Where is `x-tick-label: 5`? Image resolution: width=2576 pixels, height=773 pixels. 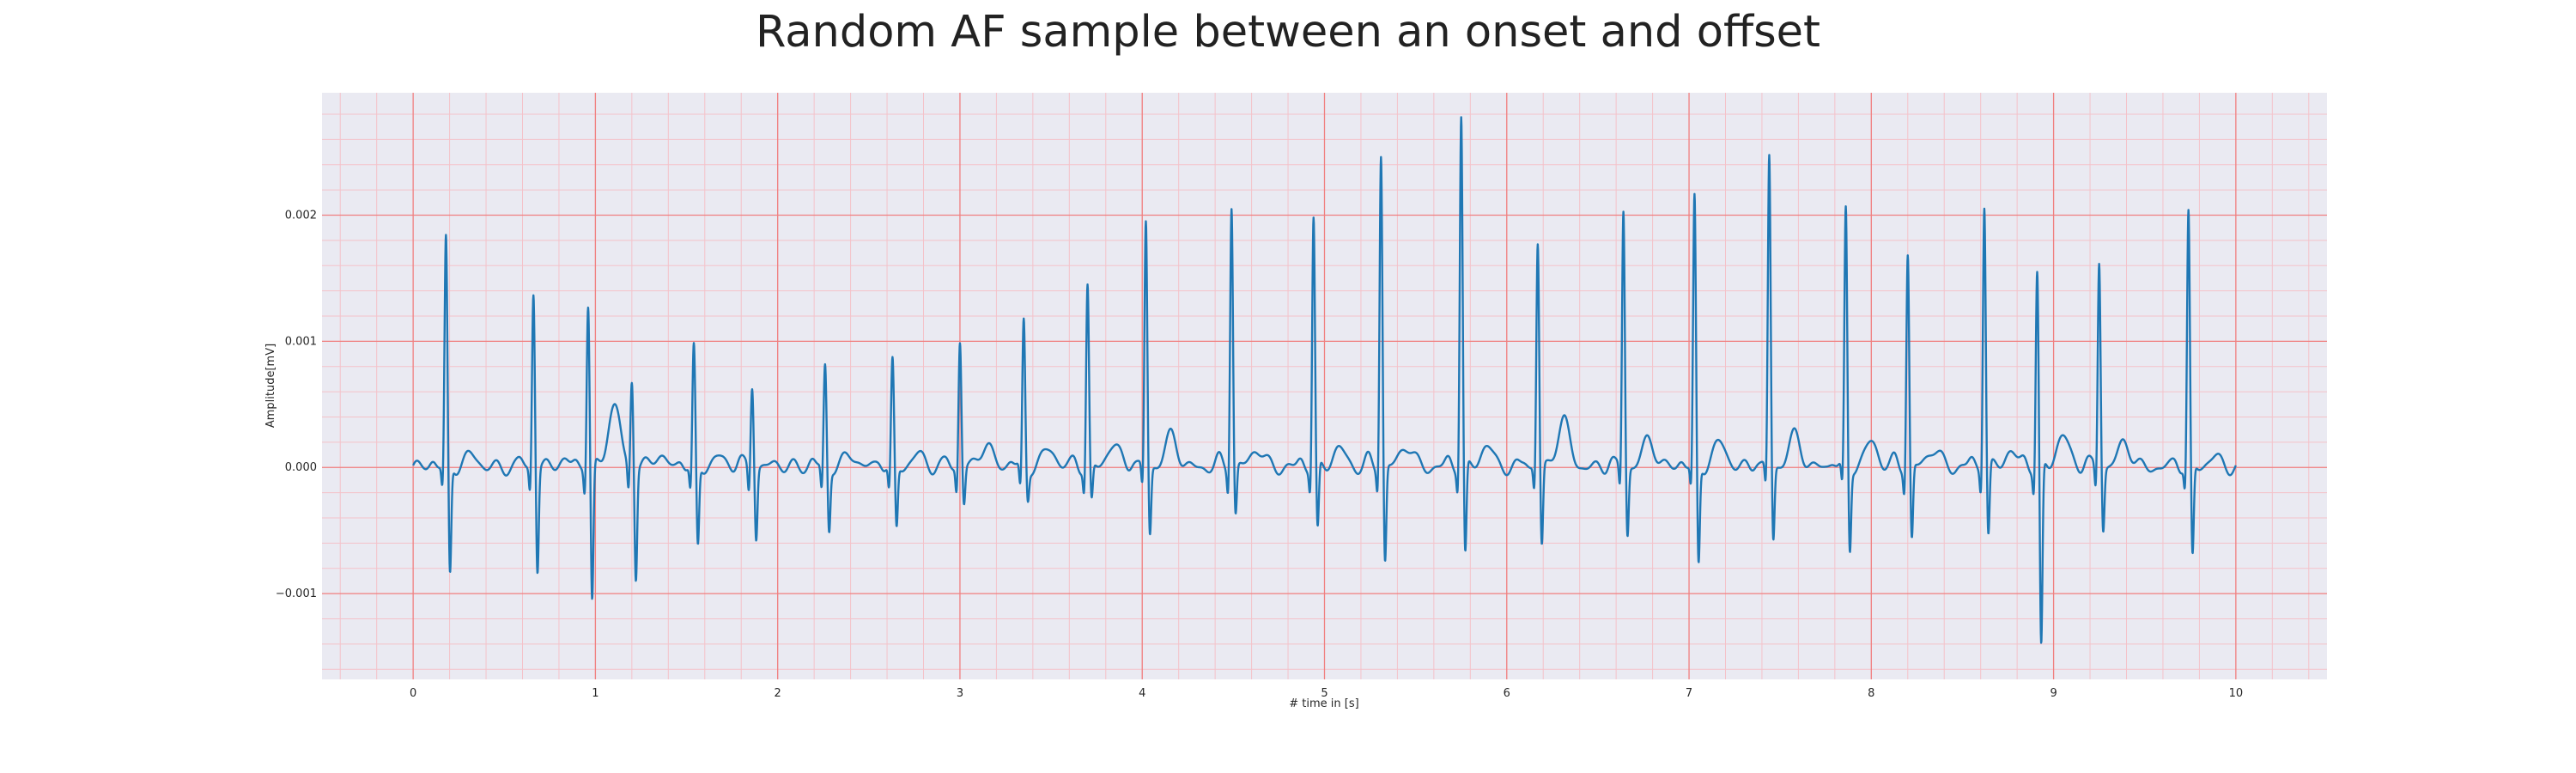 x-tick-label: 5 is located at coordinates (1324, 693).